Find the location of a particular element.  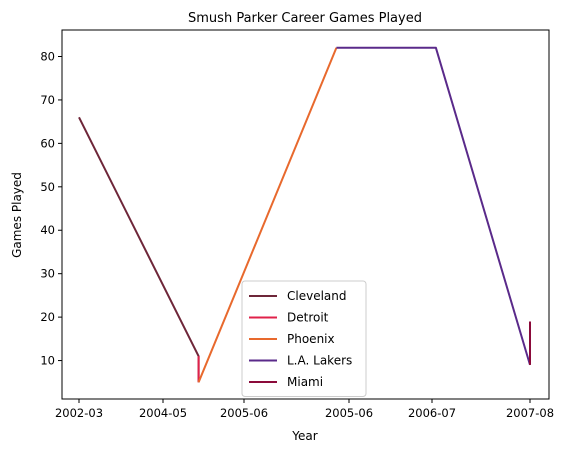

x-tick-label: 2007-08 is located at coordinates (530, 413).